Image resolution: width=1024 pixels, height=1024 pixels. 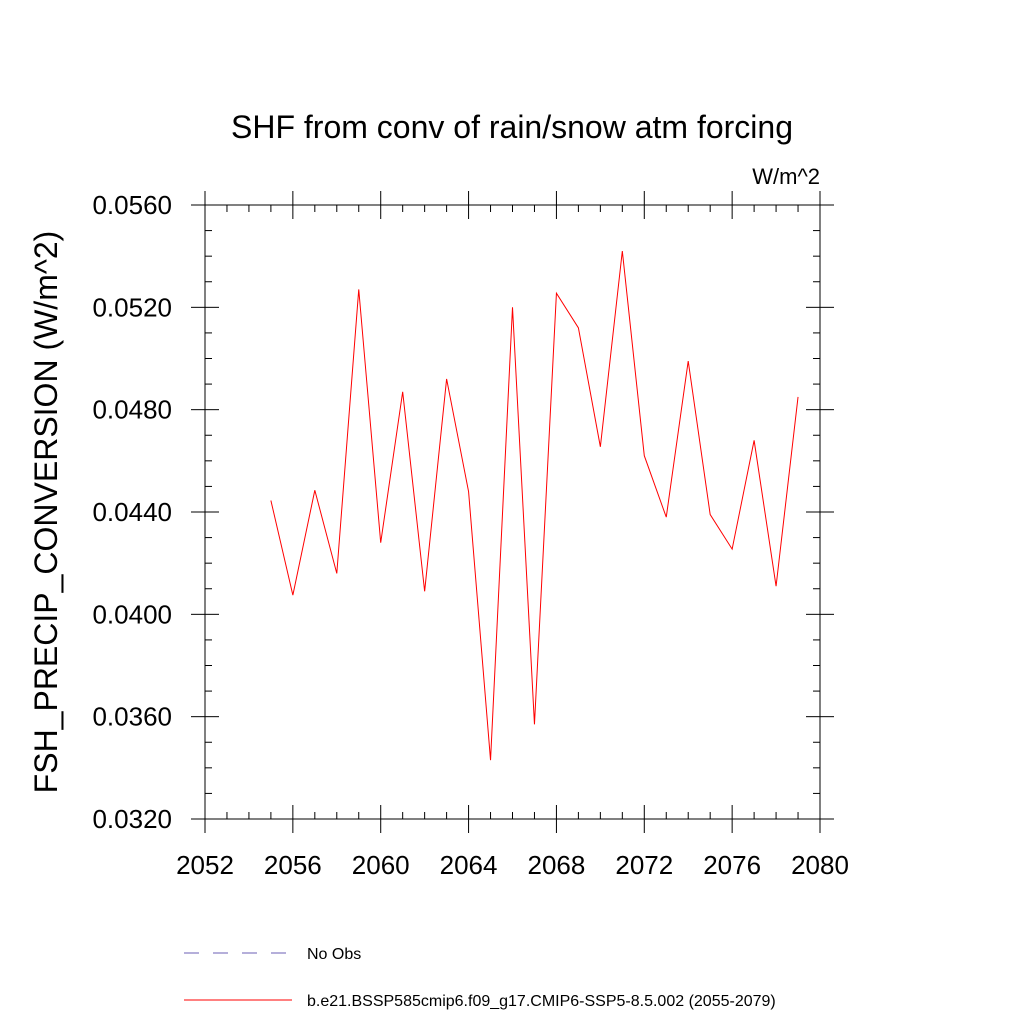 What do you see at coordinates (820, 865) in the screenshot?
I see `x-tick-label: 2080` at bounding box center [820, 865].